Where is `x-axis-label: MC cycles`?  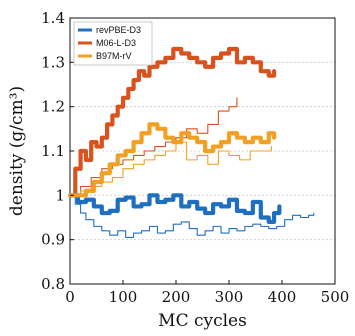 x-axis-label: MC cycles is located at coordinates (202, 321).